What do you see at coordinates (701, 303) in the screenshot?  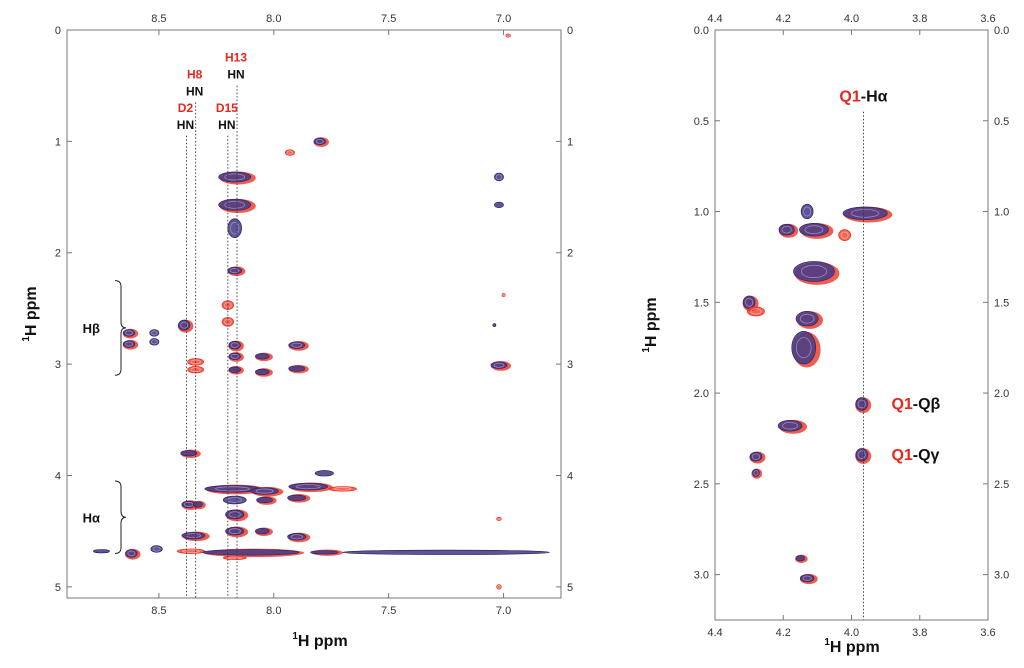 I see `y-tick-label-left: 1.5` at bounding box center [701, 303].